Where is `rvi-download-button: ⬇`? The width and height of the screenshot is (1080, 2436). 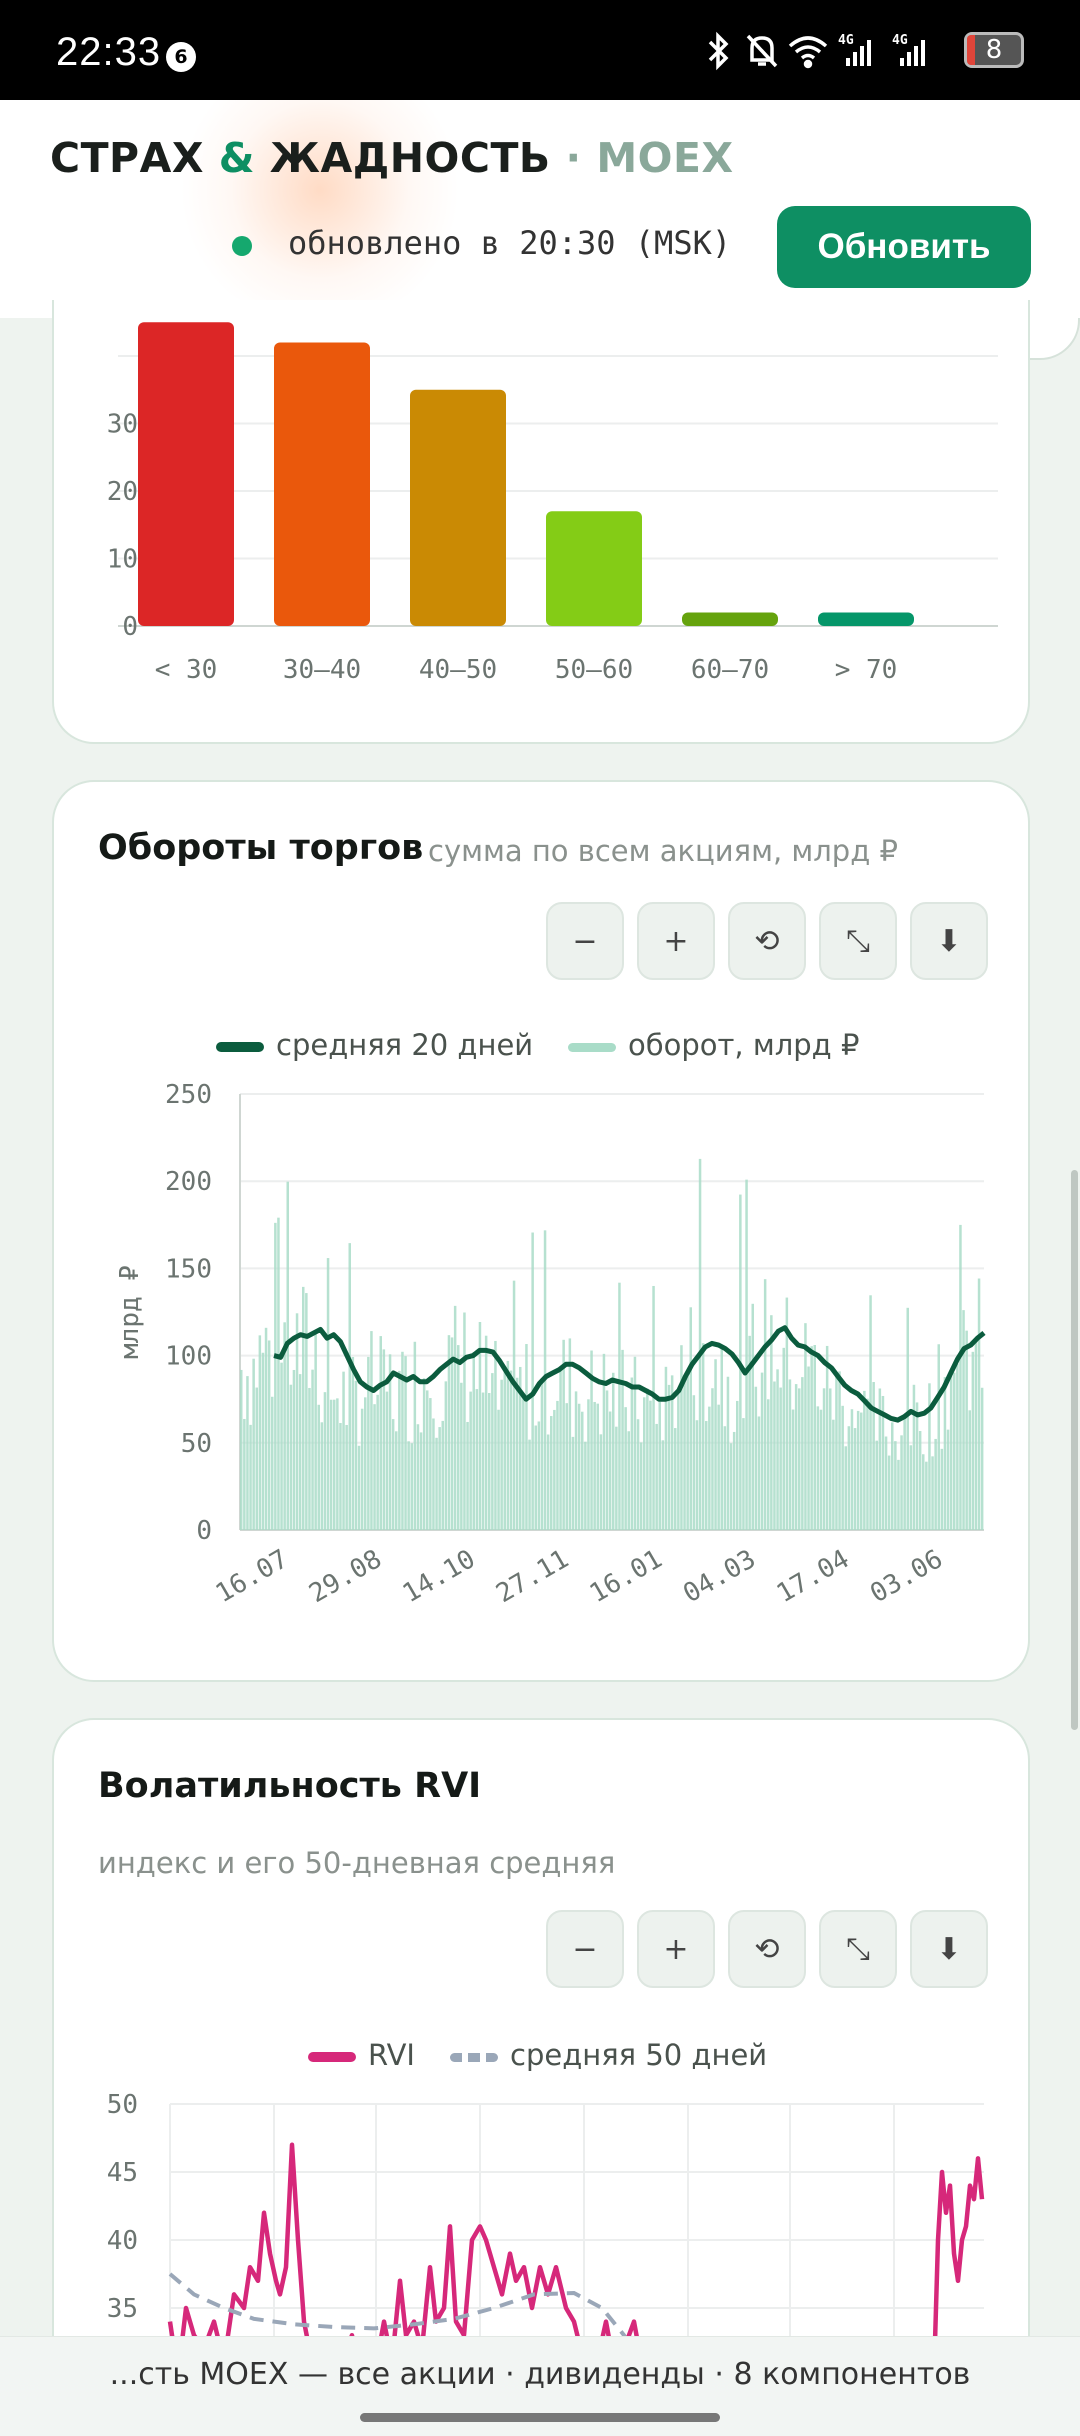 rvi-download-button: ⬇ is located at coordinates (949, 1949).